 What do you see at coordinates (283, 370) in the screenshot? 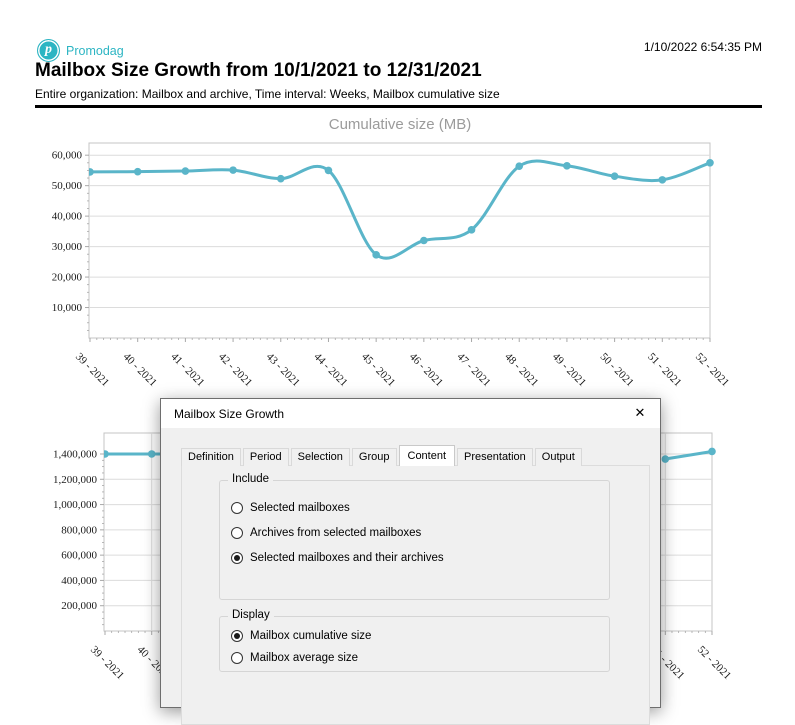
I see `x-axis-label: 43 - 2021` at bounding box center [283, 370].